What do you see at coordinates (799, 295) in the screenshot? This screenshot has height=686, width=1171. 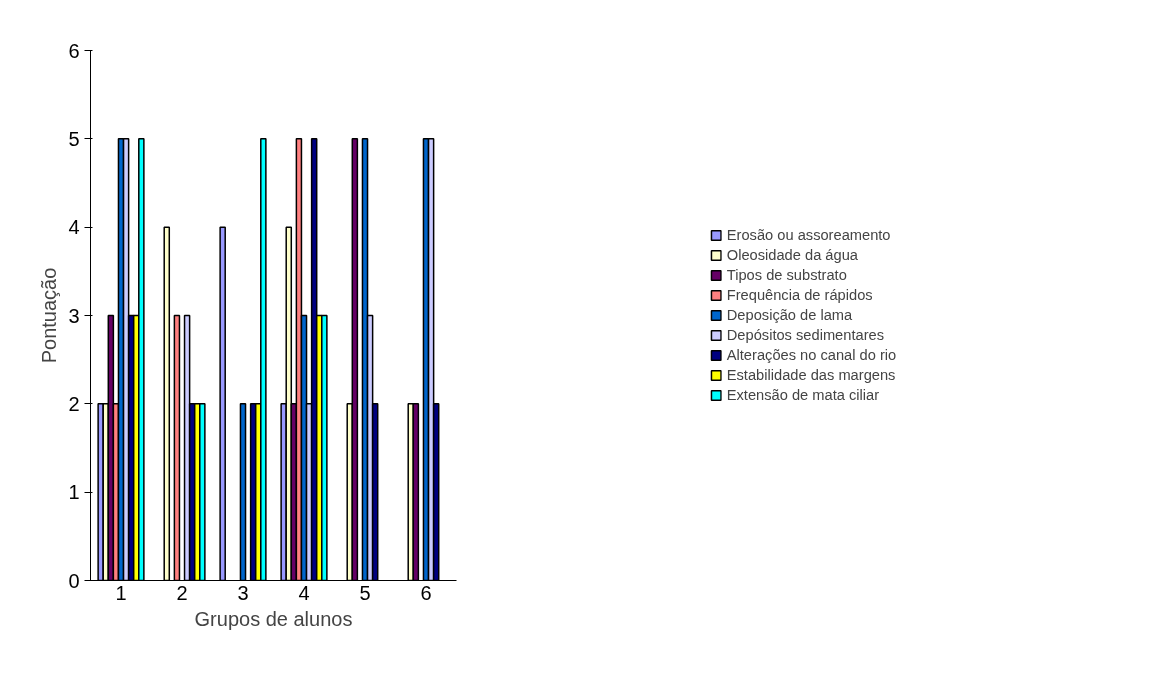 I see `legend-label: Frequência de rápidos` at bounding box center [799, 295].